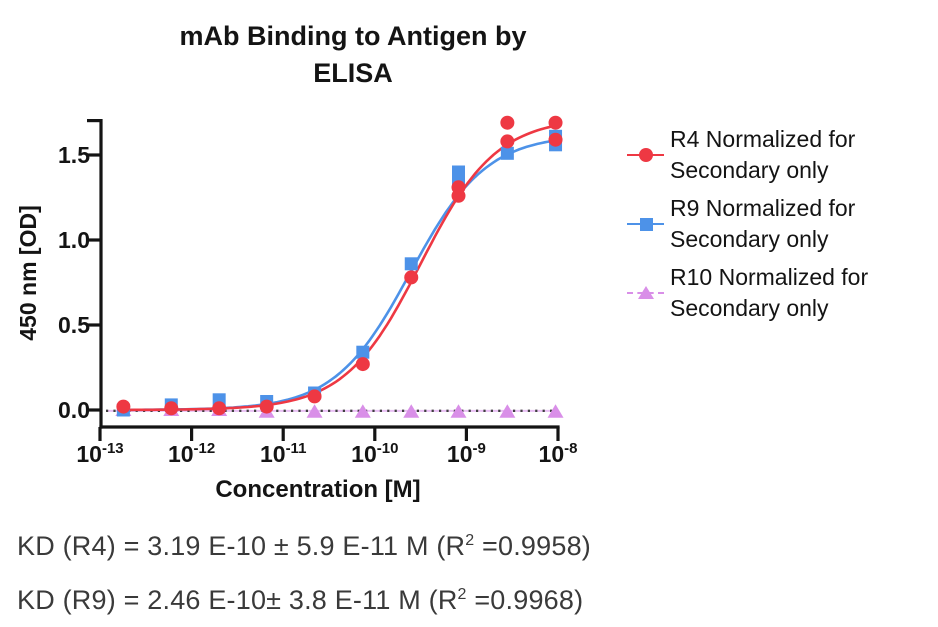 The height and width of the screenshot is (627, 938). I want to click on kd-r4-text: KD (R4) = 3.19 E-10 ± 5.9 E-11 M (R, so click(241, 546).